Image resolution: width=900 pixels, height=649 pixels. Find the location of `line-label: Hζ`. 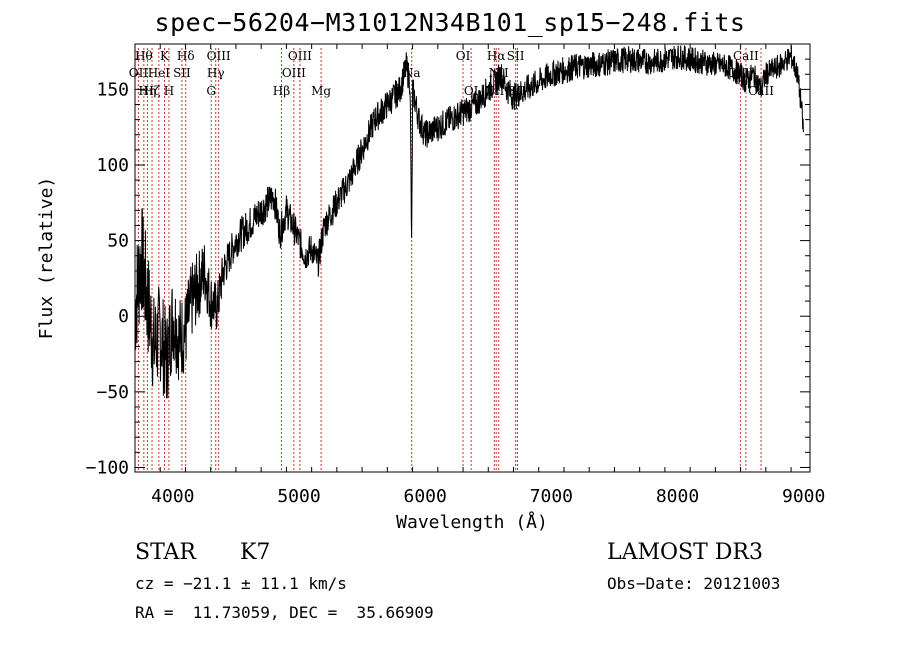

line-label: Hζ is located at coordinates (152, 91).